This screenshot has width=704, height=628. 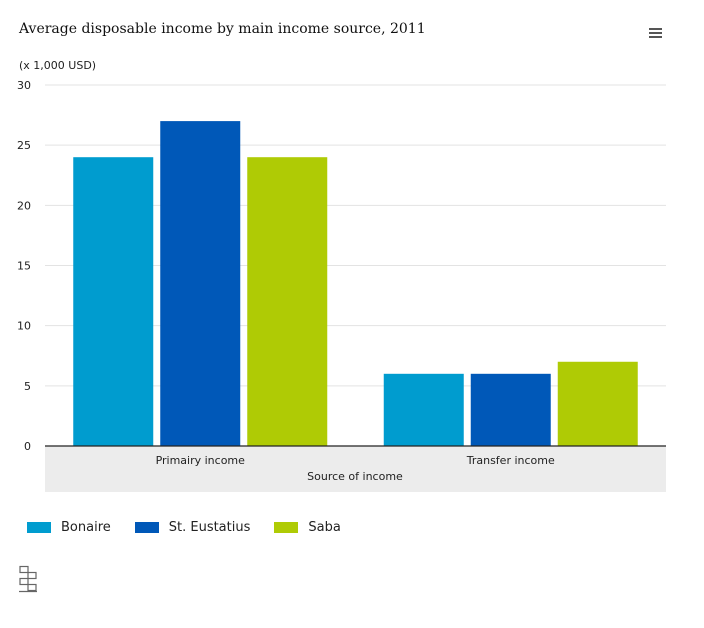 I want to click on legend-item: St. Eustatius, so click(x=192, y=527).